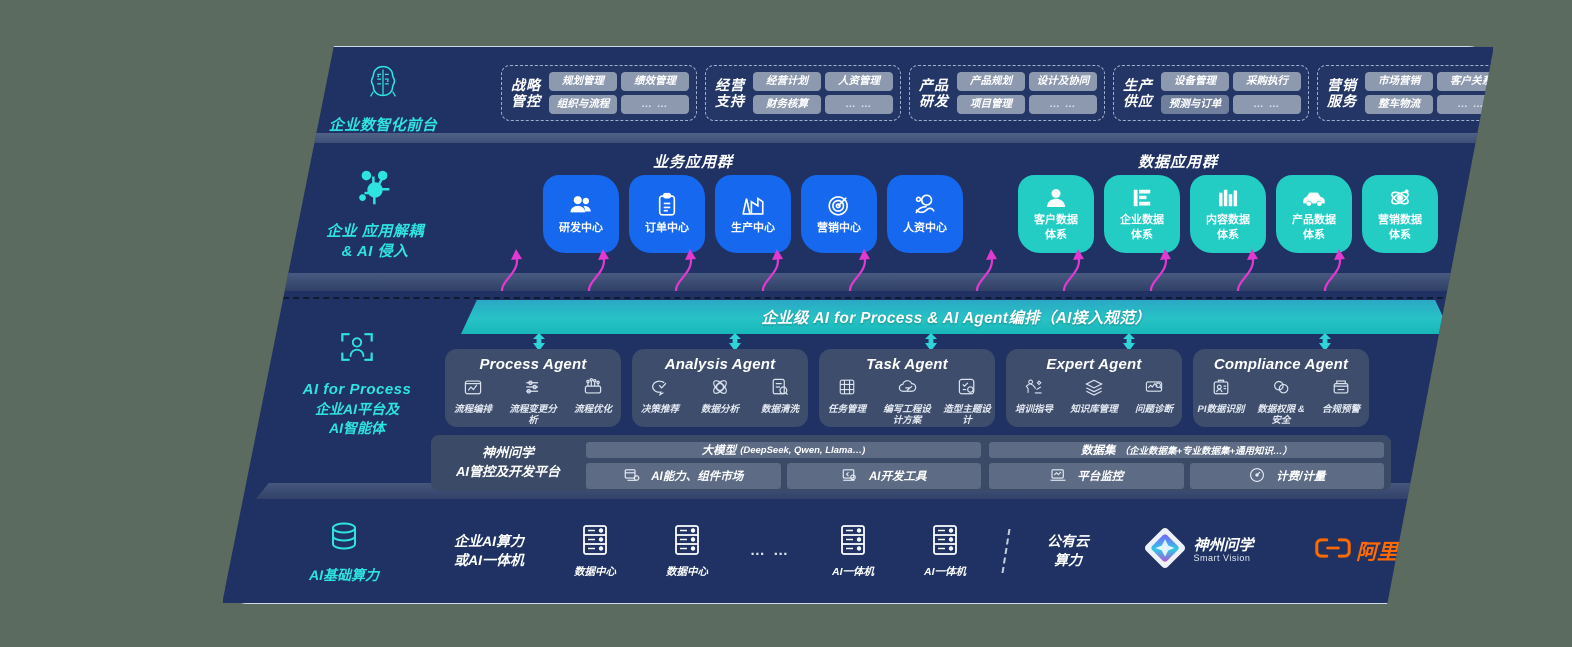 This screenshot has height=647, width=1572. I want to click on server-icon, so click(853, 542).